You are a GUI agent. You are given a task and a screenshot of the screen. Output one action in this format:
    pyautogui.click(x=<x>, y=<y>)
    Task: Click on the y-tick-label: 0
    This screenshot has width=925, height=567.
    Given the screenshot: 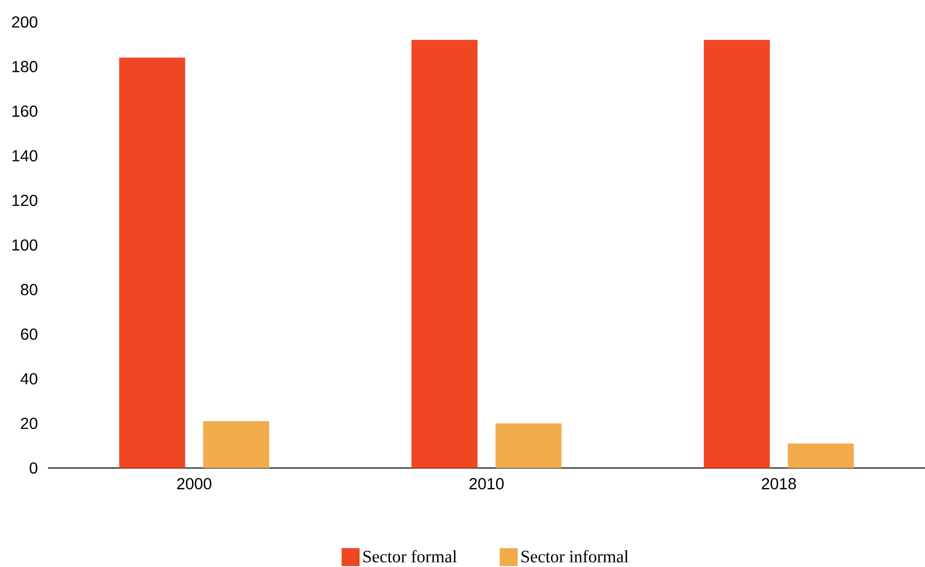 What is the action you would take?
    pyautogui.click(x=34, y=468)
    